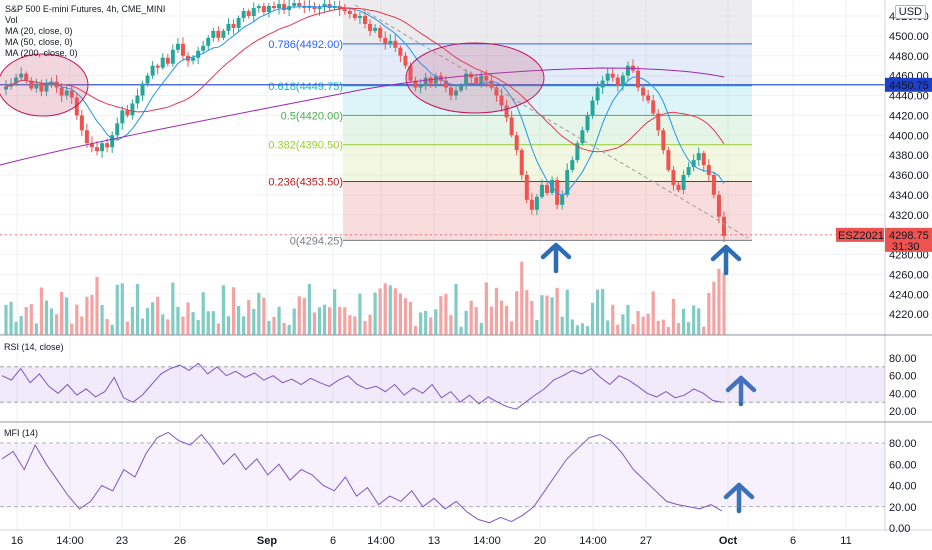 The width and height of the screenshot is (932, 550). I want to click on price-tick-label: 4280.00, so click(909, 256).